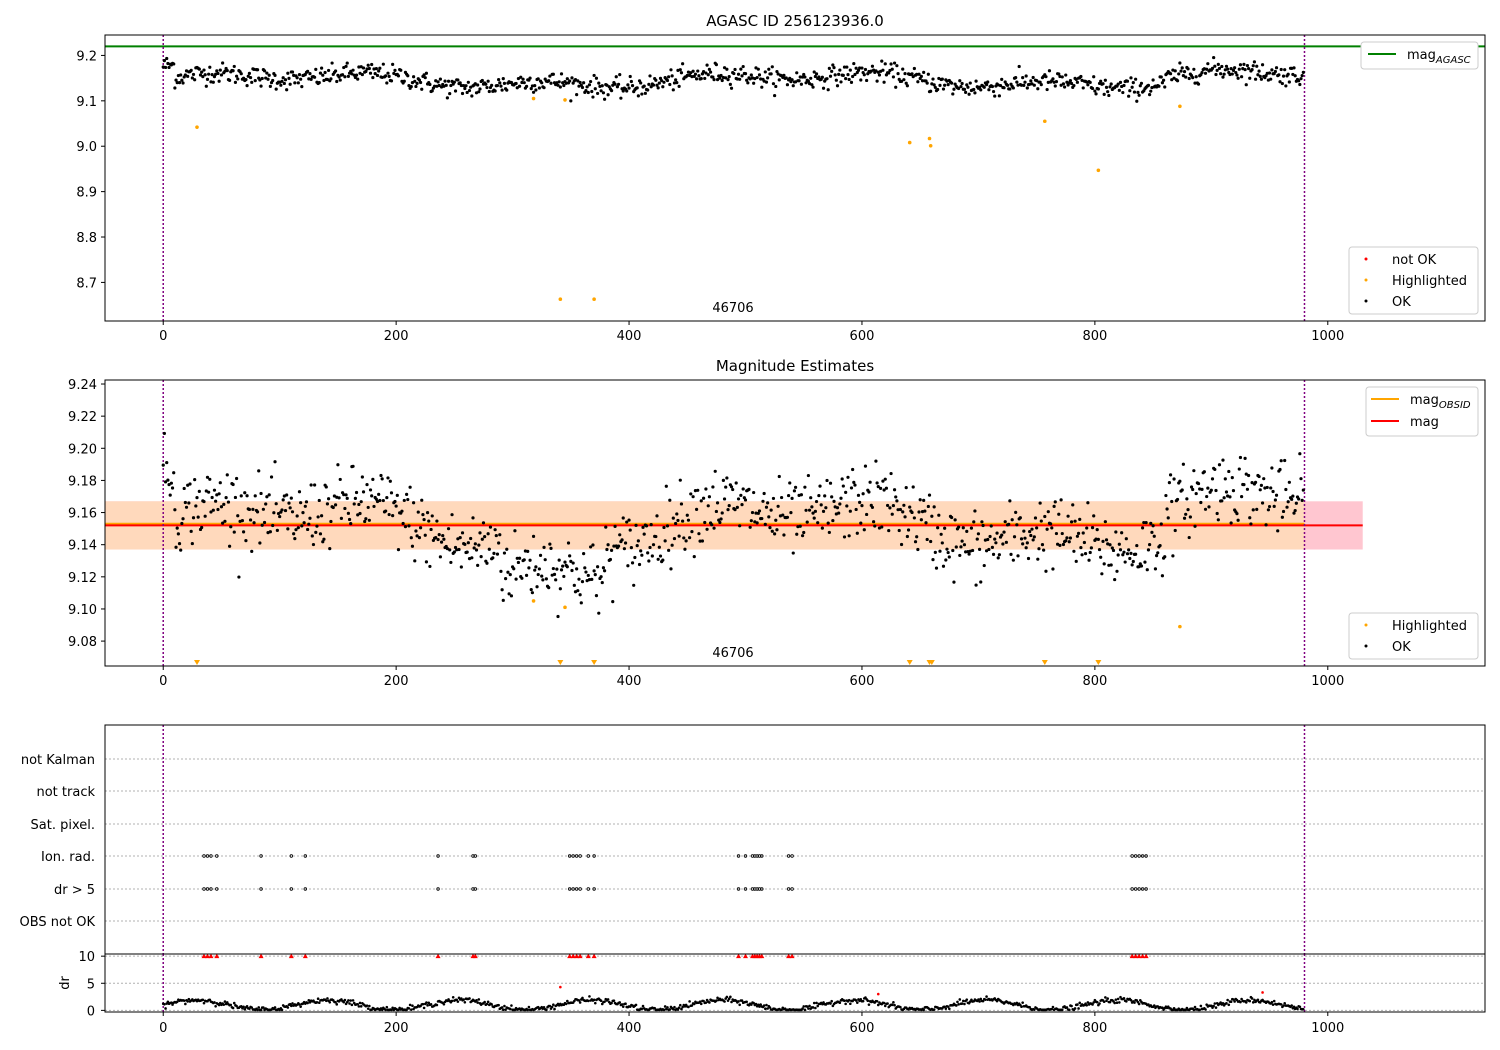  I want to click on p4-xtick-label-1: 200, so click(396, 1028).